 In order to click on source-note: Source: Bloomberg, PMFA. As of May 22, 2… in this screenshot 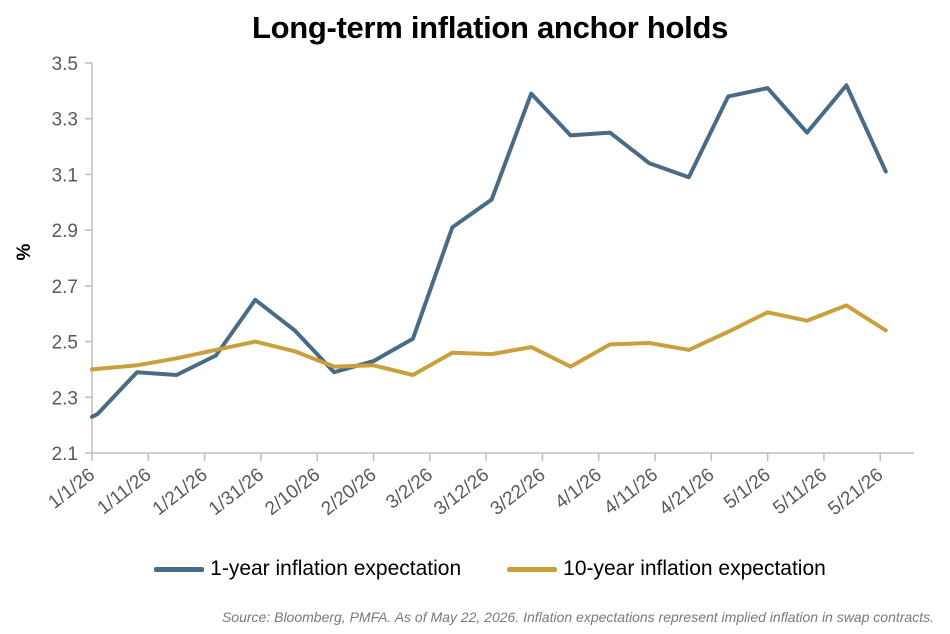, I will do `click(577, 617)`.